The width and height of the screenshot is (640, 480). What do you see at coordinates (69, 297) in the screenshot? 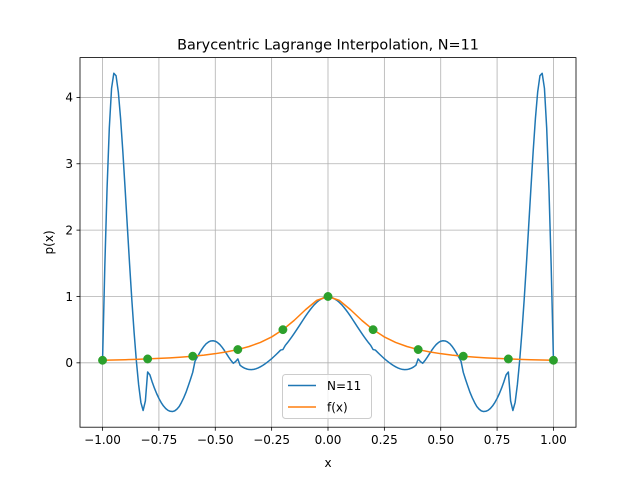
I see `y-tick-label: 1` at bounding box center [69, 297].